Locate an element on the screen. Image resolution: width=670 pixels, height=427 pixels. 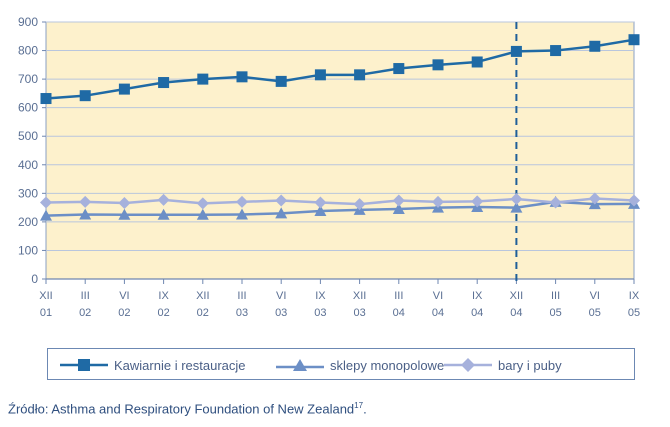
legend-triangle-marker-icon is located at coordinates (300, 365).